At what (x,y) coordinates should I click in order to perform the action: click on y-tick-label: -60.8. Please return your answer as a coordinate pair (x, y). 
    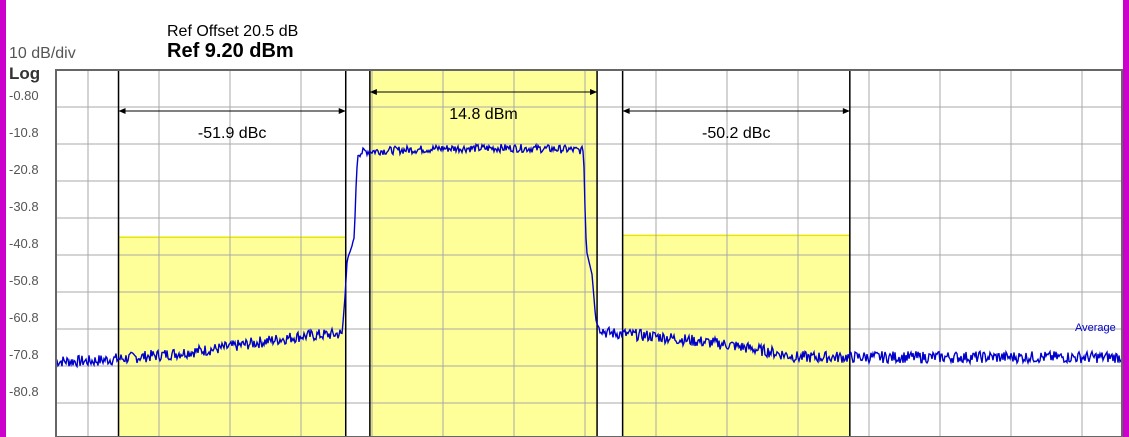
    Looking at the image, I should click on (24, 317).